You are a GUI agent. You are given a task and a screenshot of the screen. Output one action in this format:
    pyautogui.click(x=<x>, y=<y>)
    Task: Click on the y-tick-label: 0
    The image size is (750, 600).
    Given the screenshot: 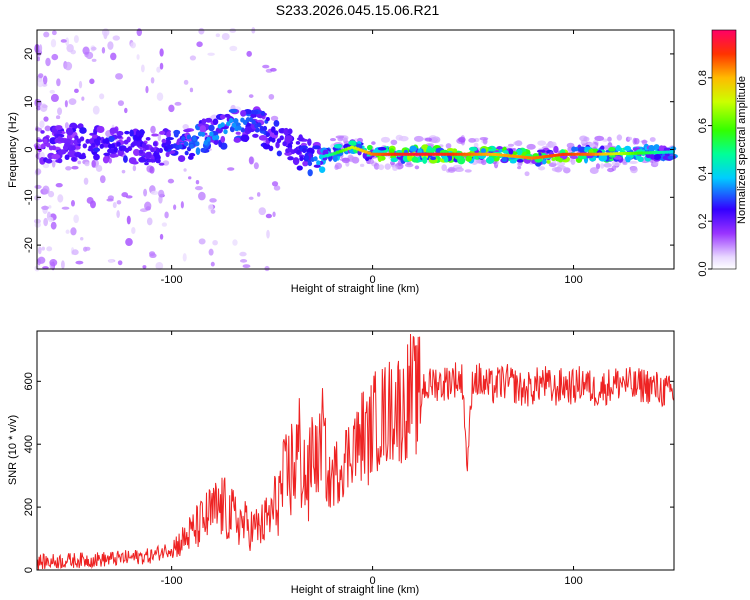 What is the action you would take?
    pyautogui.click(x=29, y=149)
    